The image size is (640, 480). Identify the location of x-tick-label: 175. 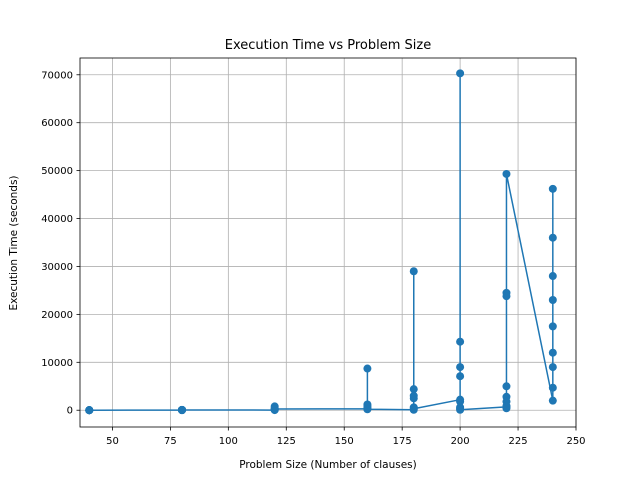
(402, 441).